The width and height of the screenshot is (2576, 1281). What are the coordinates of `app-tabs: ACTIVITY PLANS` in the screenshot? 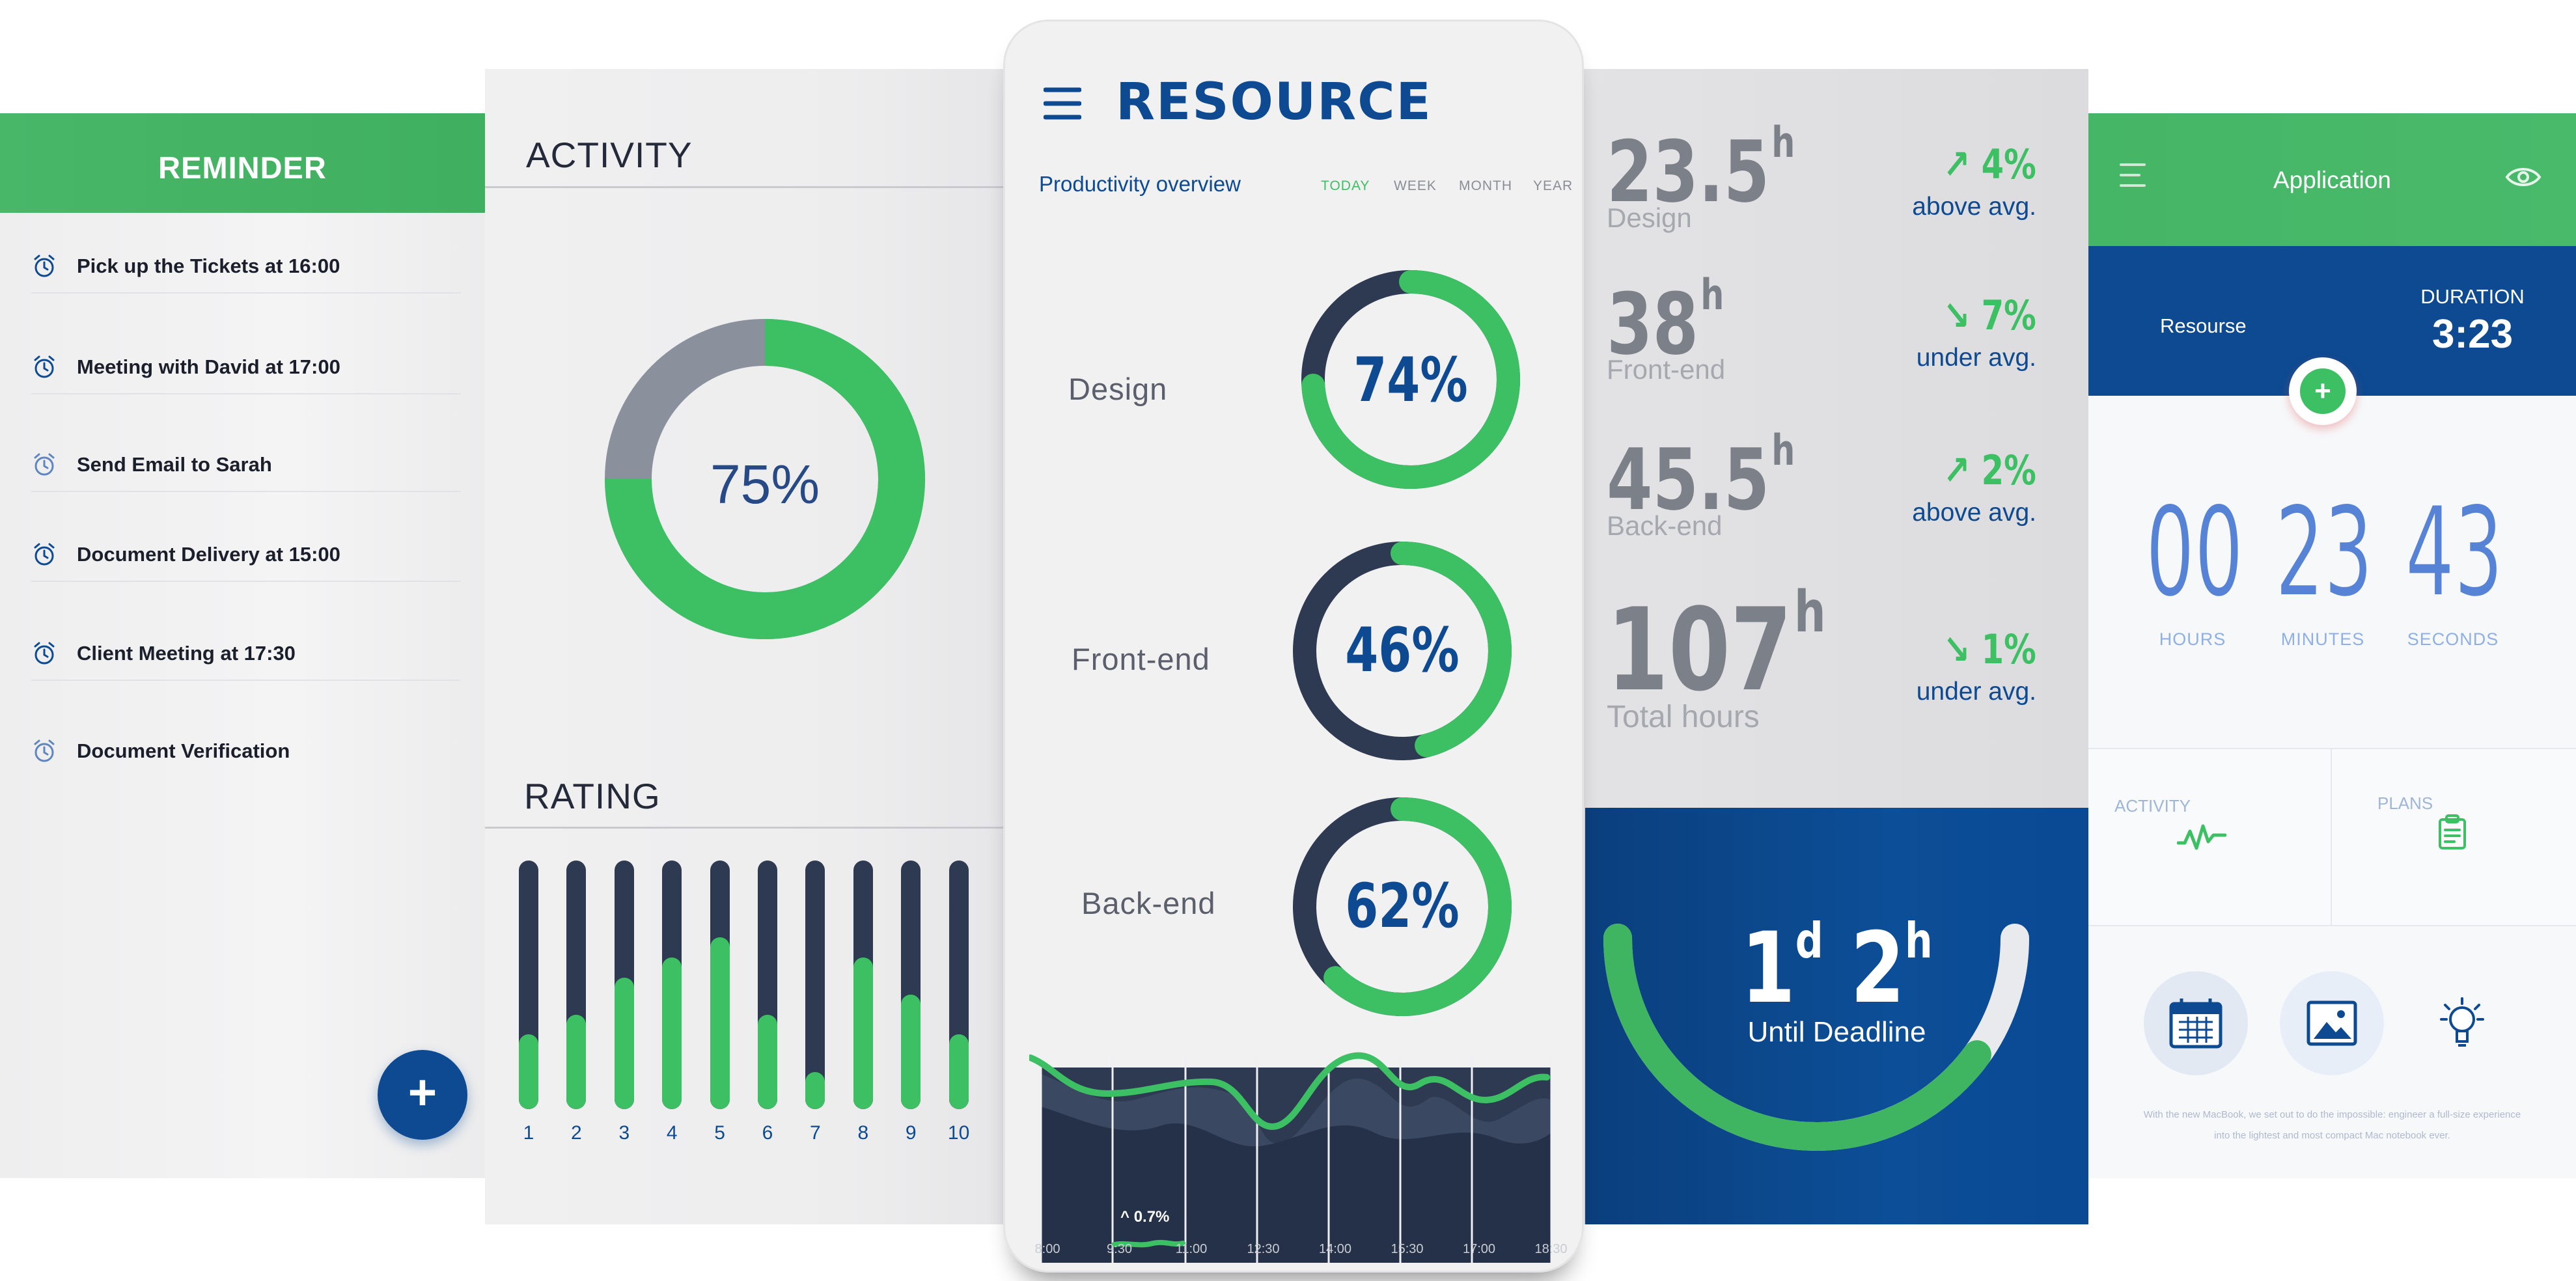 It's located at (2332, 837).